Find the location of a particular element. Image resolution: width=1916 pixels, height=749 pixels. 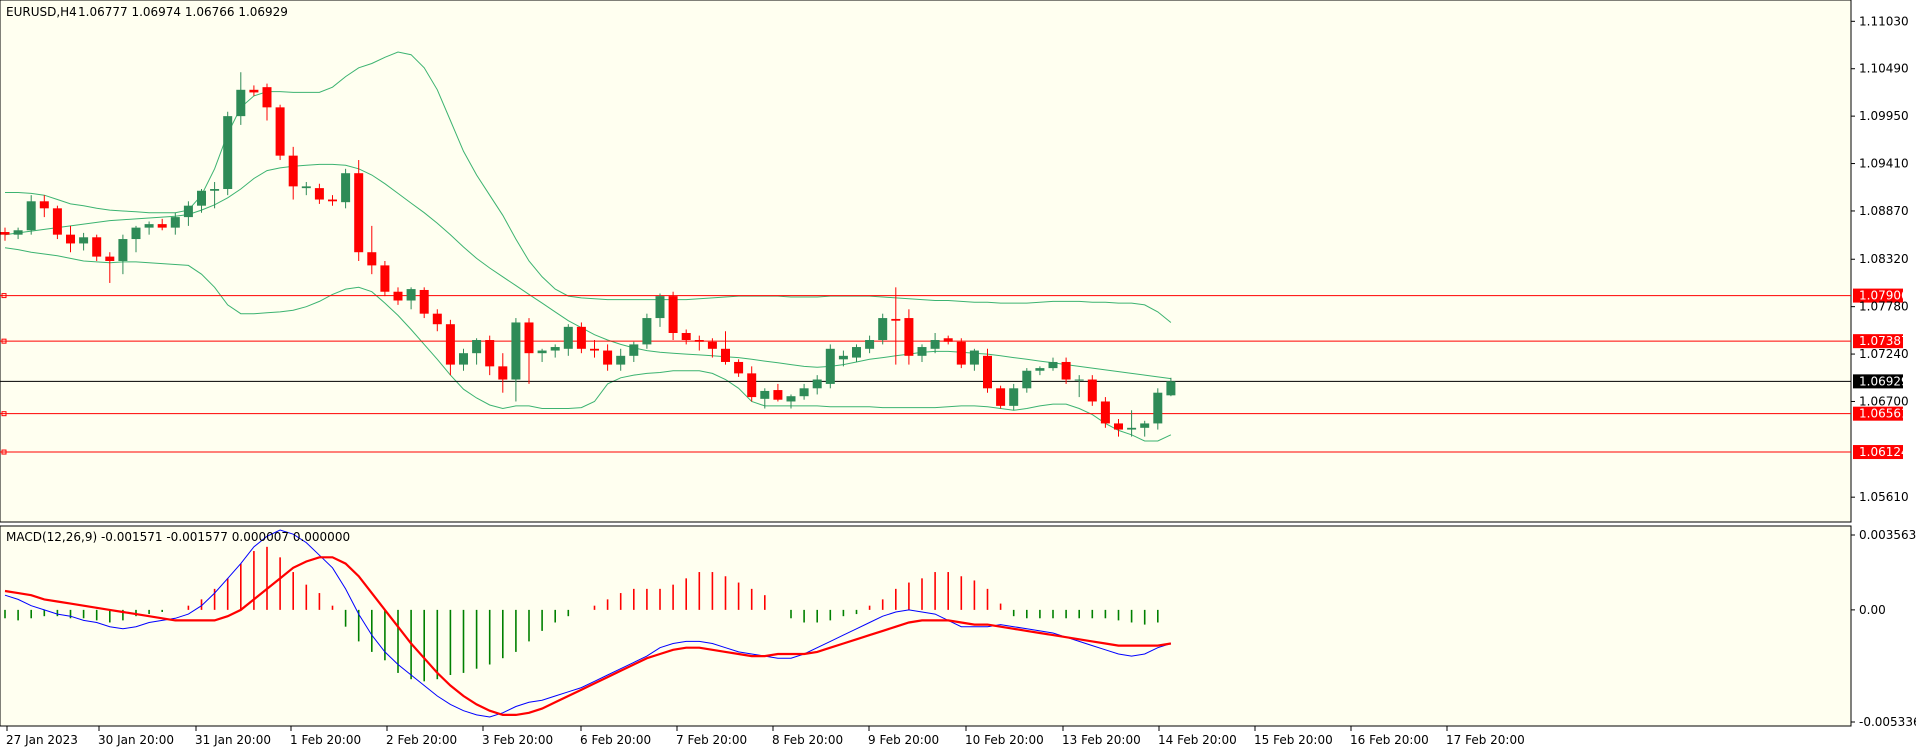

price-level-label: 1.07387 is located at coordinates (1884, 341).